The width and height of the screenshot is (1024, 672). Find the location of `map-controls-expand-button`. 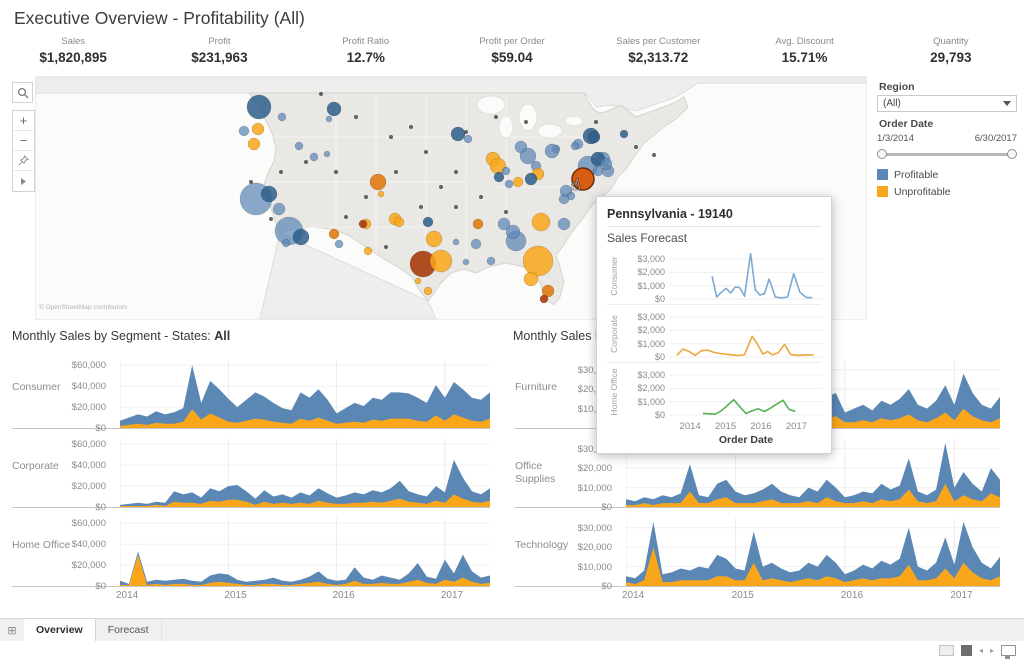

map-controls-expand-button is located at coordinates (23, 181).